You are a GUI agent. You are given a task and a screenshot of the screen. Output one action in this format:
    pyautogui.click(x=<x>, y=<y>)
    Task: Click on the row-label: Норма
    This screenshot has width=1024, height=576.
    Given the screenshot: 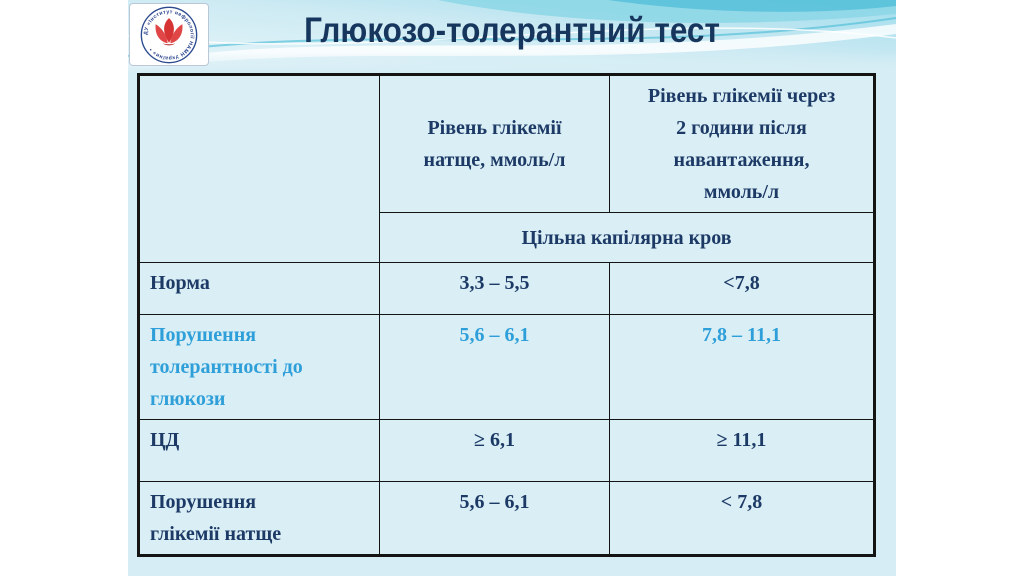 What is the action you would take?
    pyautogui.click(x=259, y=288)
    